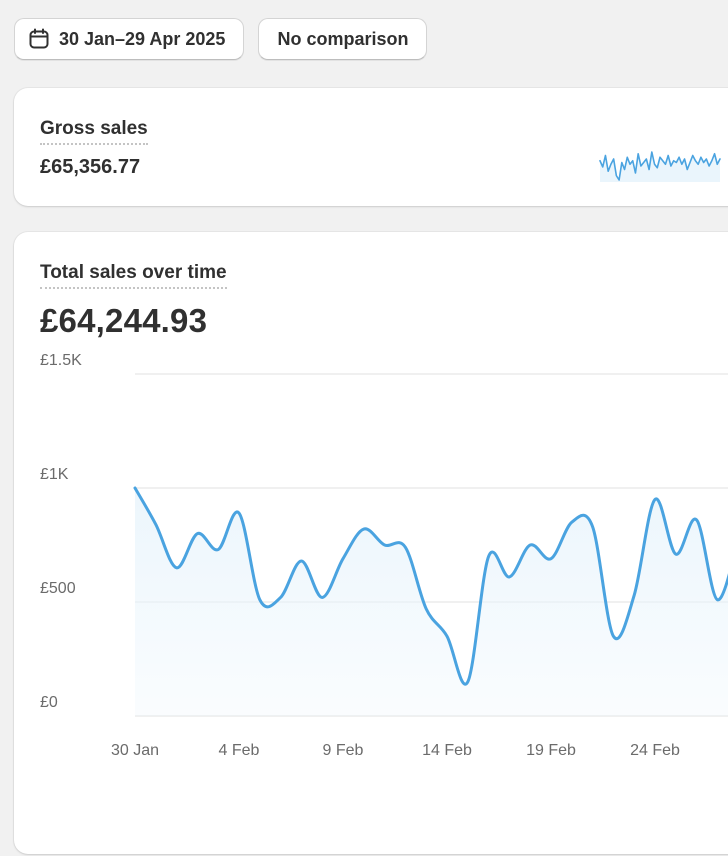 The height and width of the screenshot is (856, 728). I want to click on gross-sales-sparkline, so click(660, 166).